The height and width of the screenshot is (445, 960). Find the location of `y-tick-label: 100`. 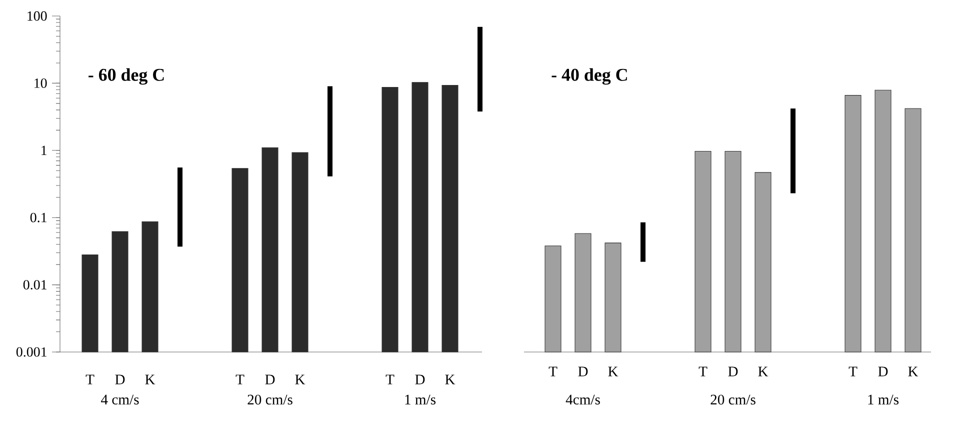

y-tick-label: 100 is located at coordinates (37, 16).